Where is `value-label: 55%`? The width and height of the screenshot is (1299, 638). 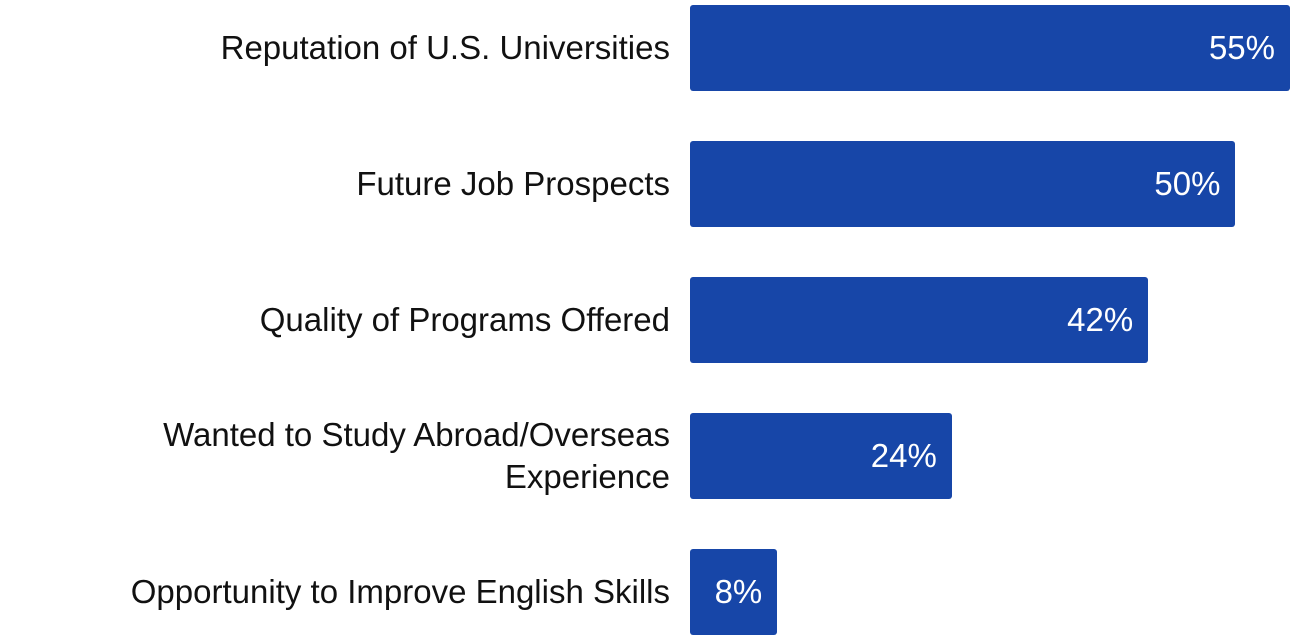
value-label: 55% is located at coordinates (1241, 47).